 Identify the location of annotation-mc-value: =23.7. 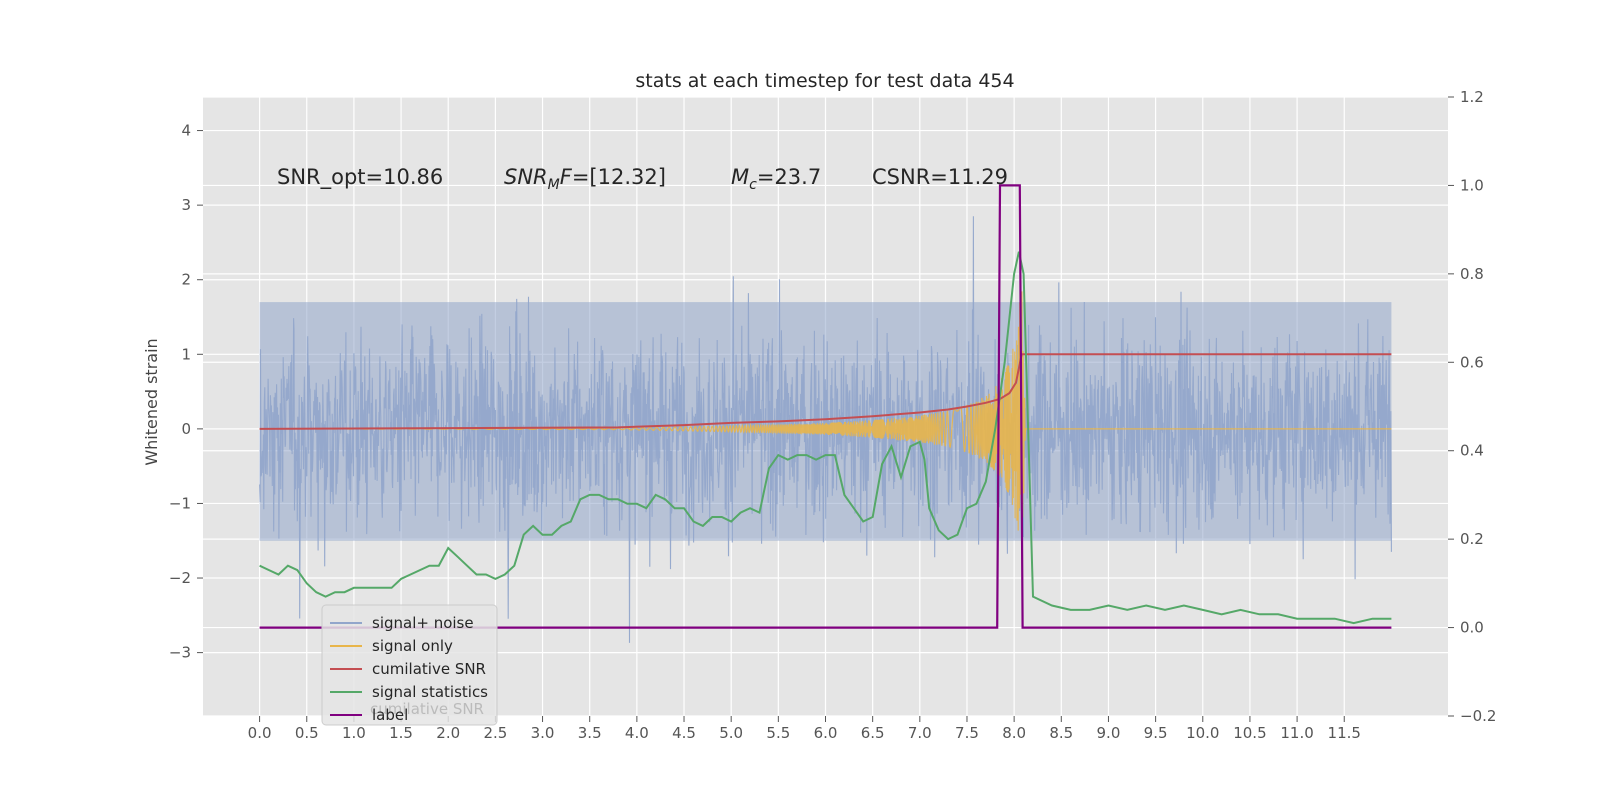
(789, 177).